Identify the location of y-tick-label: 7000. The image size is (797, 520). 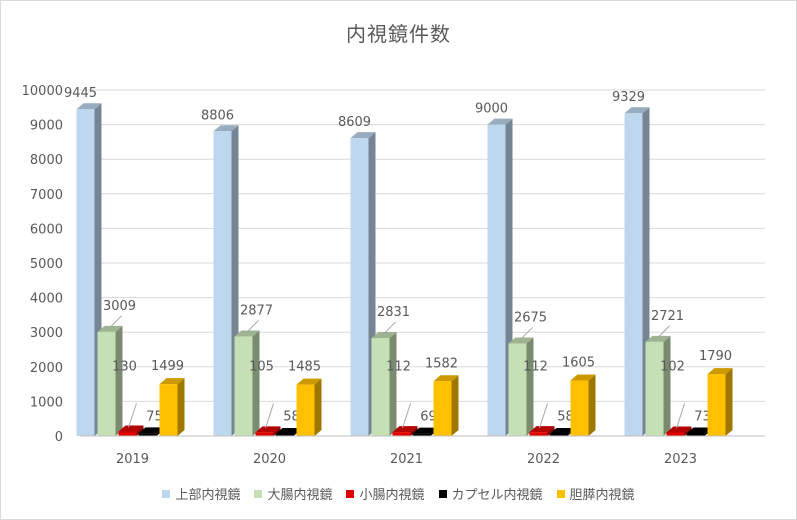
(46, 195).